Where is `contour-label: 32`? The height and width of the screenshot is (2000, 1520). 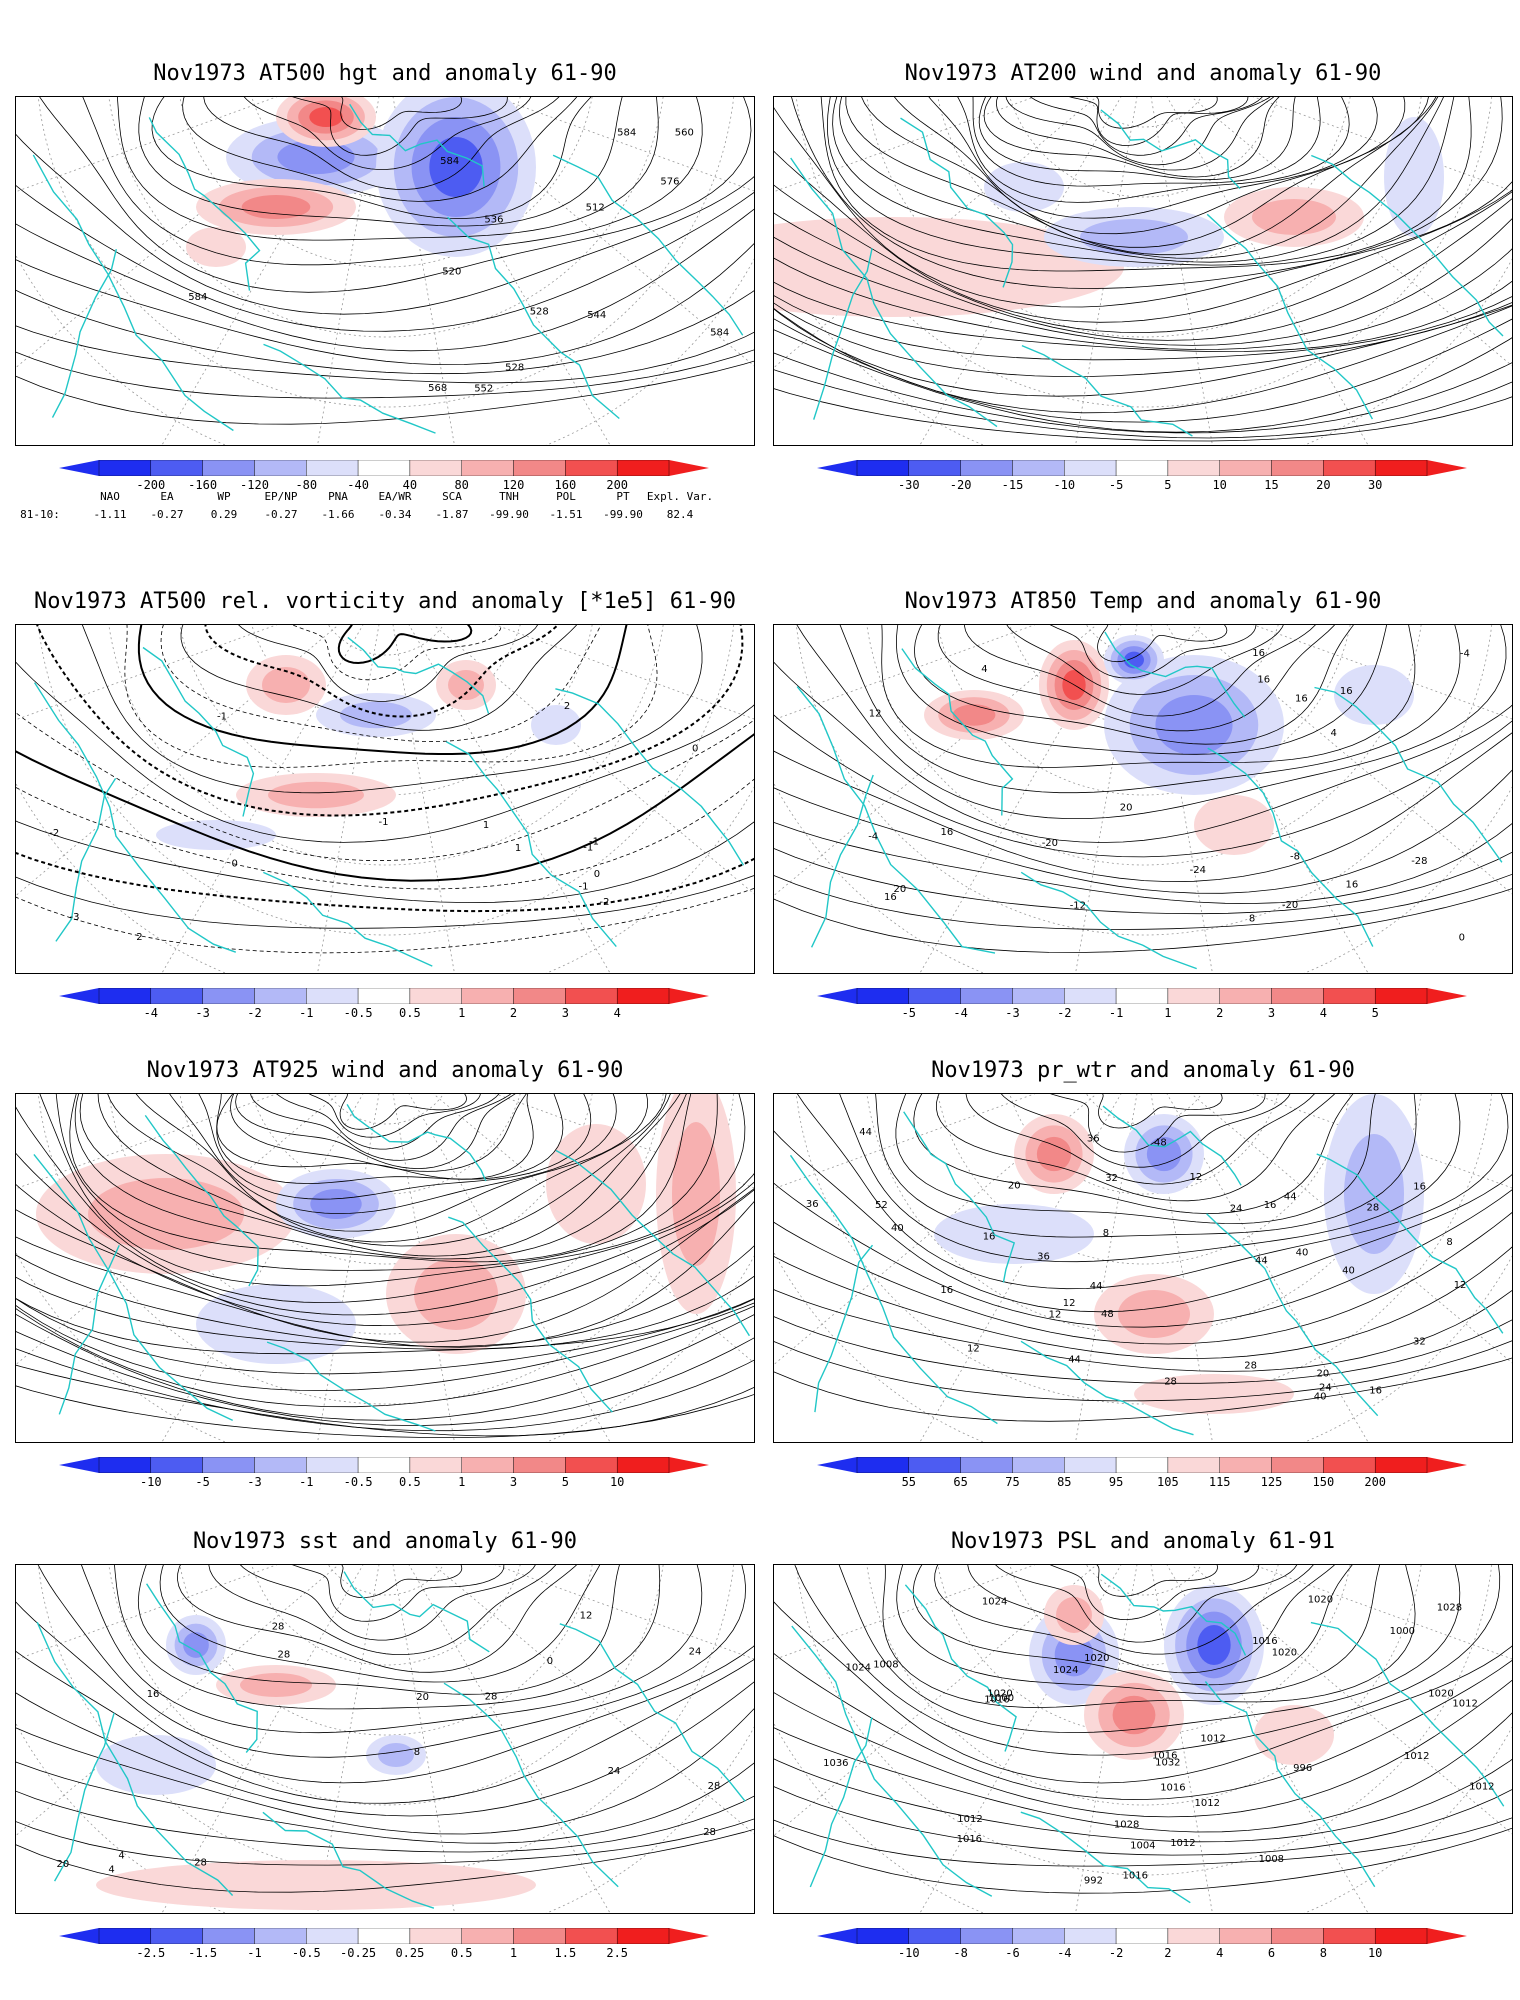
contour-label: 32 is located at coordinates (1419, 1341).